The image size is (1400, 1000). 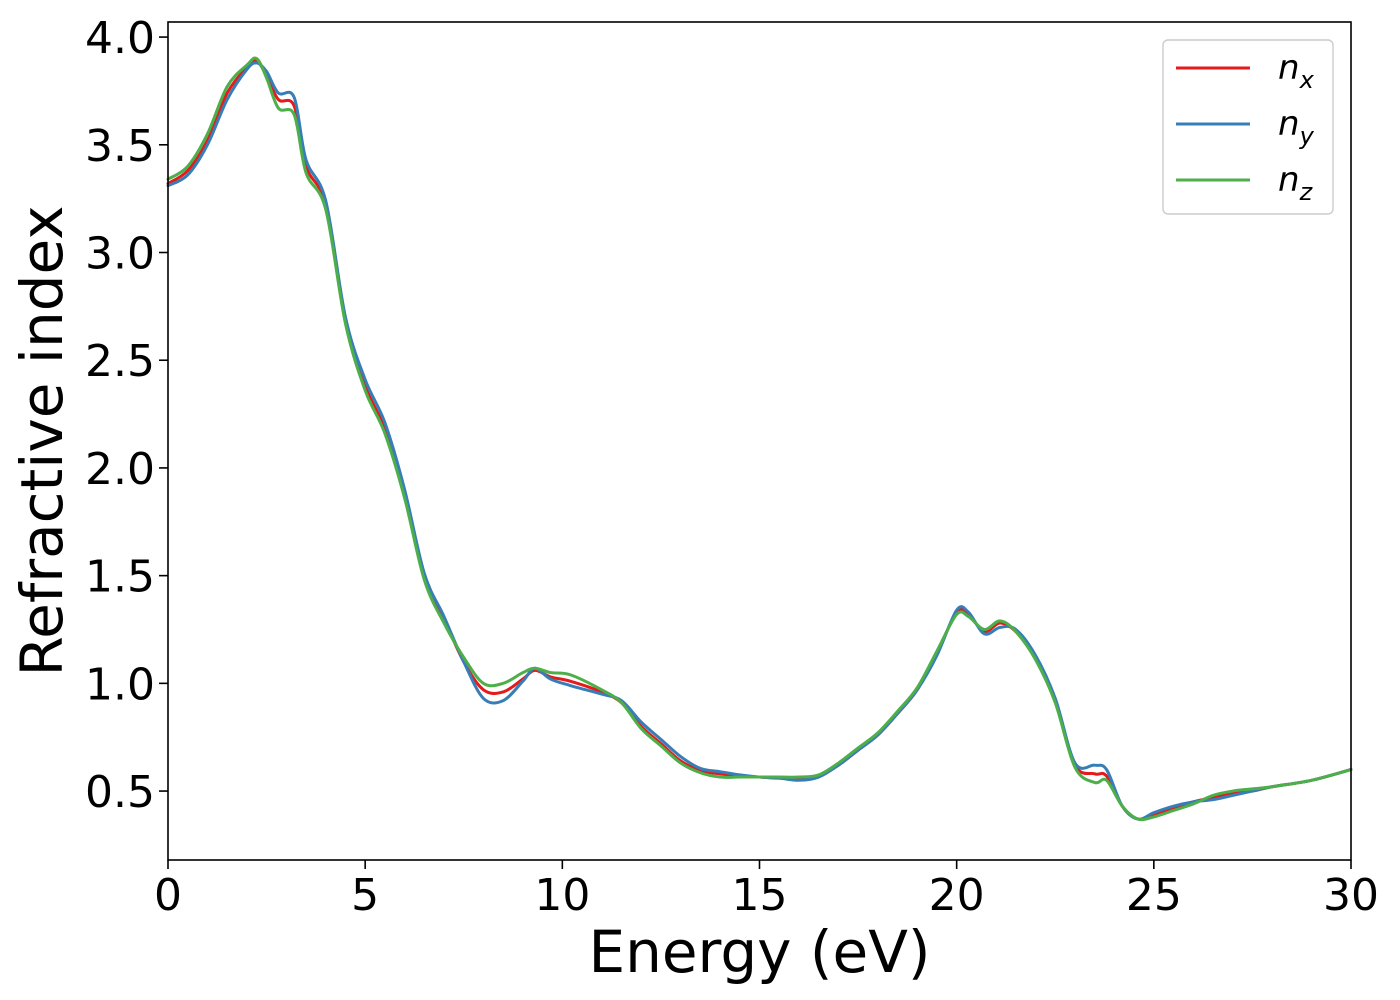 What do you see at coordinates (760, 895) in the screenshot?
I see `x-tick-label: 15` at bounding box center [760, 895].